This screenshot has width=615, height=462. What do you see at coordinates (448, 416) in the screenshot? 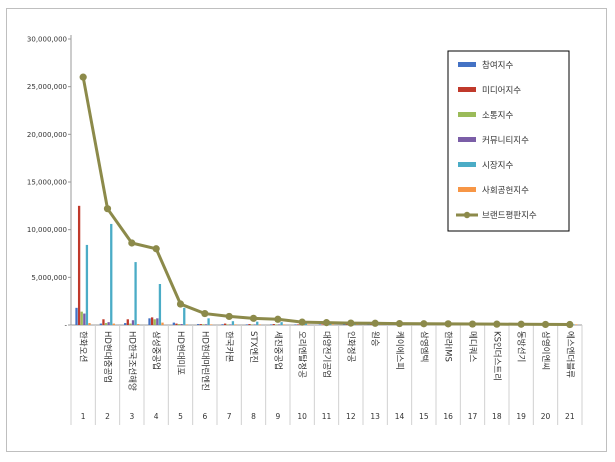
I see `x-rank-label: 16` at bounding box center [448, 416].